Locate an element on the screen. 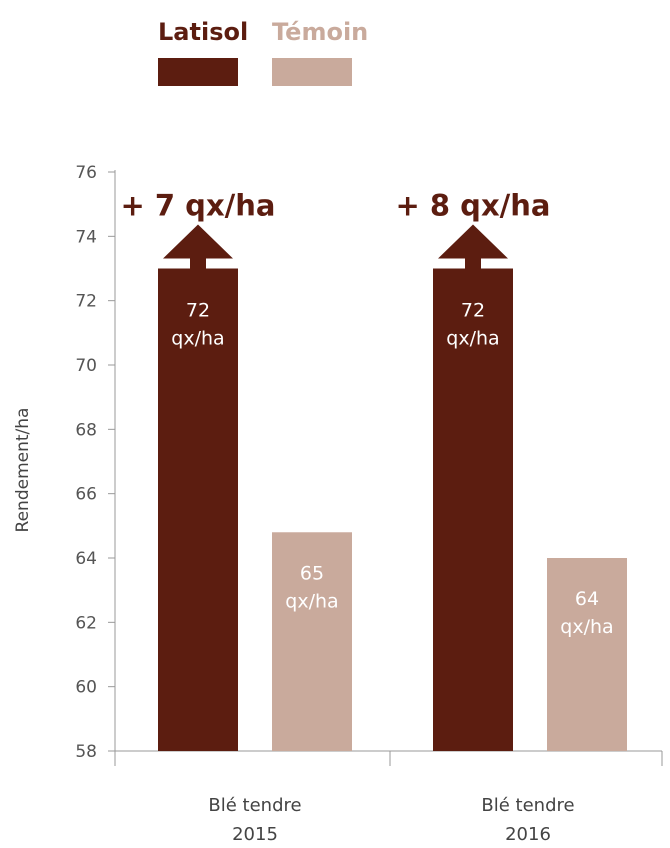 The image size is (670, 848). gain-label: + 8 qx/ha is located at coordinates (473, 206).